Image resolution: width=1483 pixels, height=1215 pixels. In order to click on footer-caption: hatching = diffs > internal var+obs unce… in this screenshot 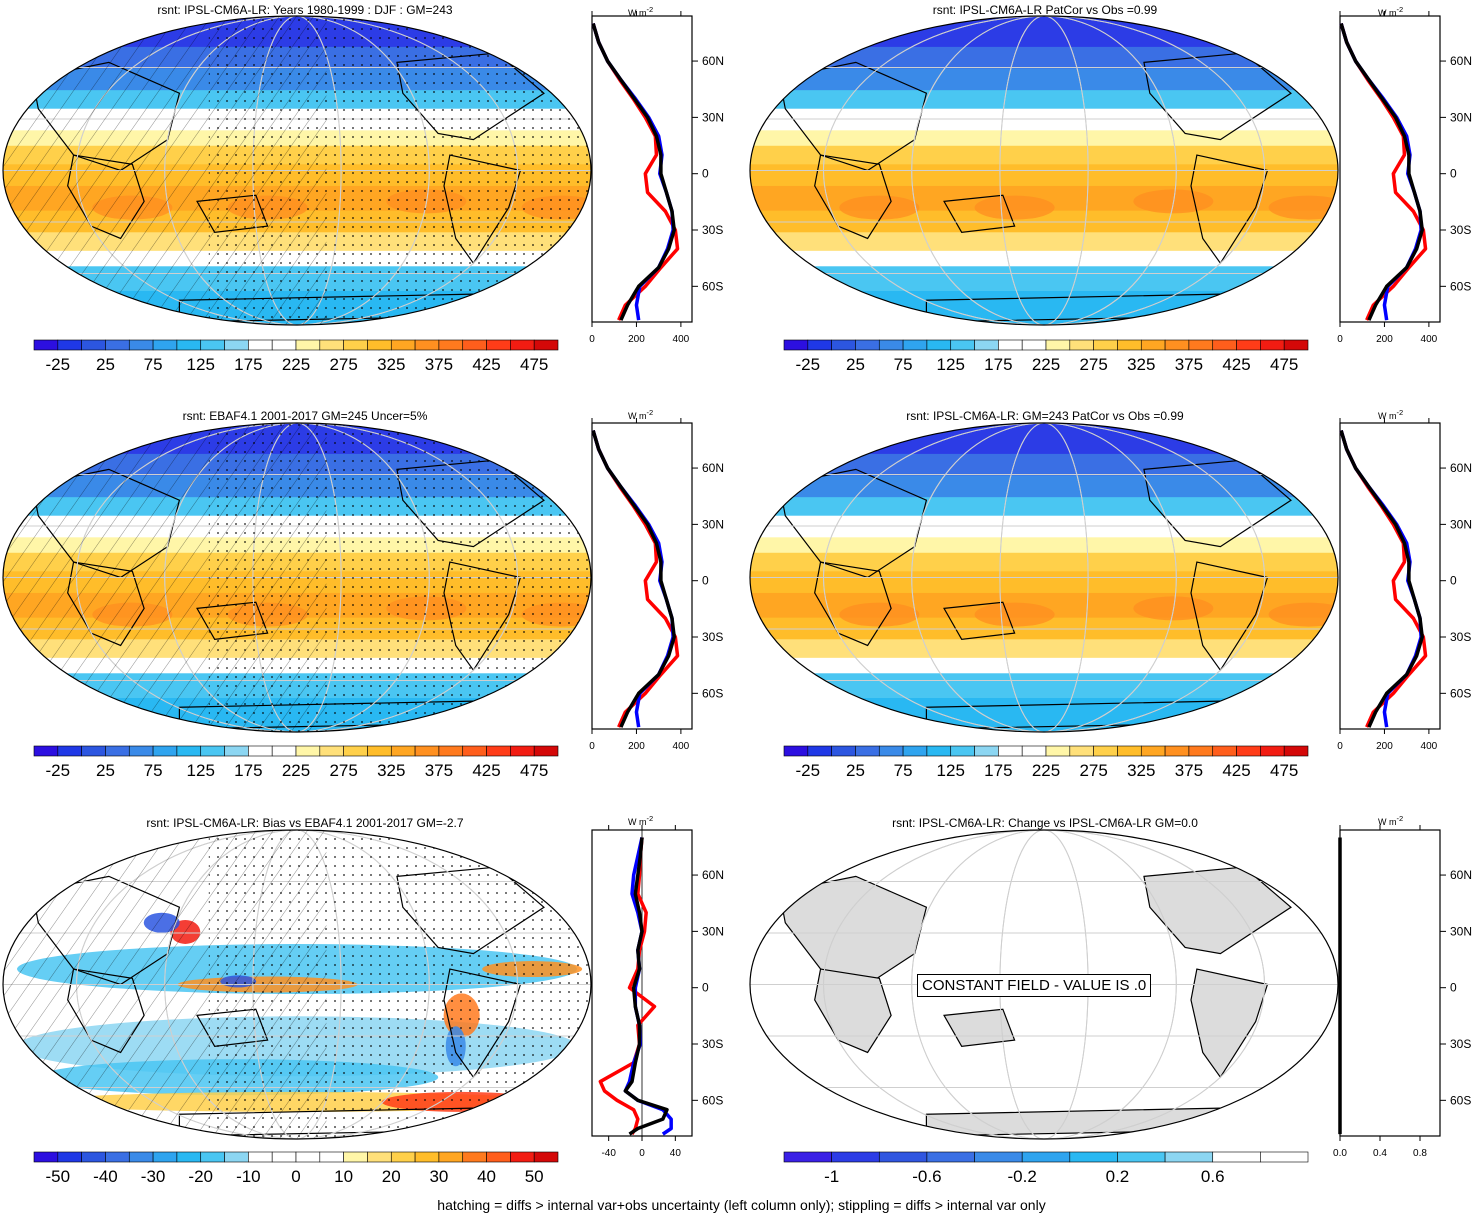, I will do `click(741, 1205)`.